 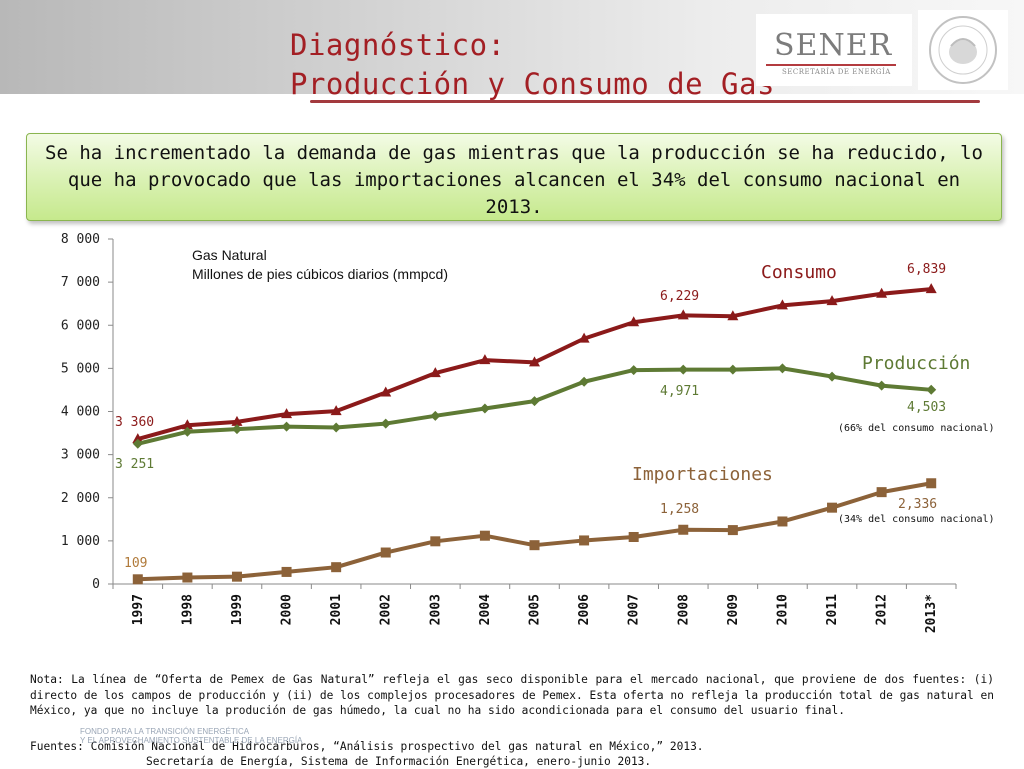 What do you see at coordinates (80, 455) in the screenshot?
I see `y-tick-label: 3 000` at bounding box center [80, 455].